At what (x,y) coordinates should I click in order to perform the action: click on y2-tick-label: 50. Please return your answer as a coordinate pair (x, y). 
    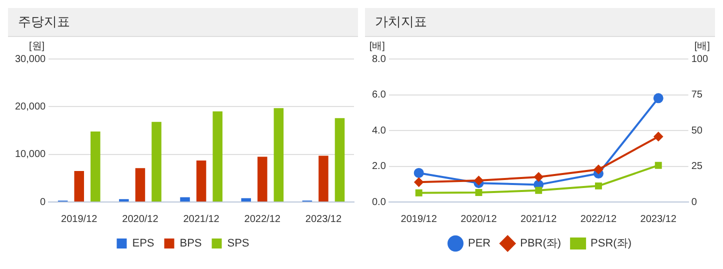
    Looking at the image, I should click on (697, 130).